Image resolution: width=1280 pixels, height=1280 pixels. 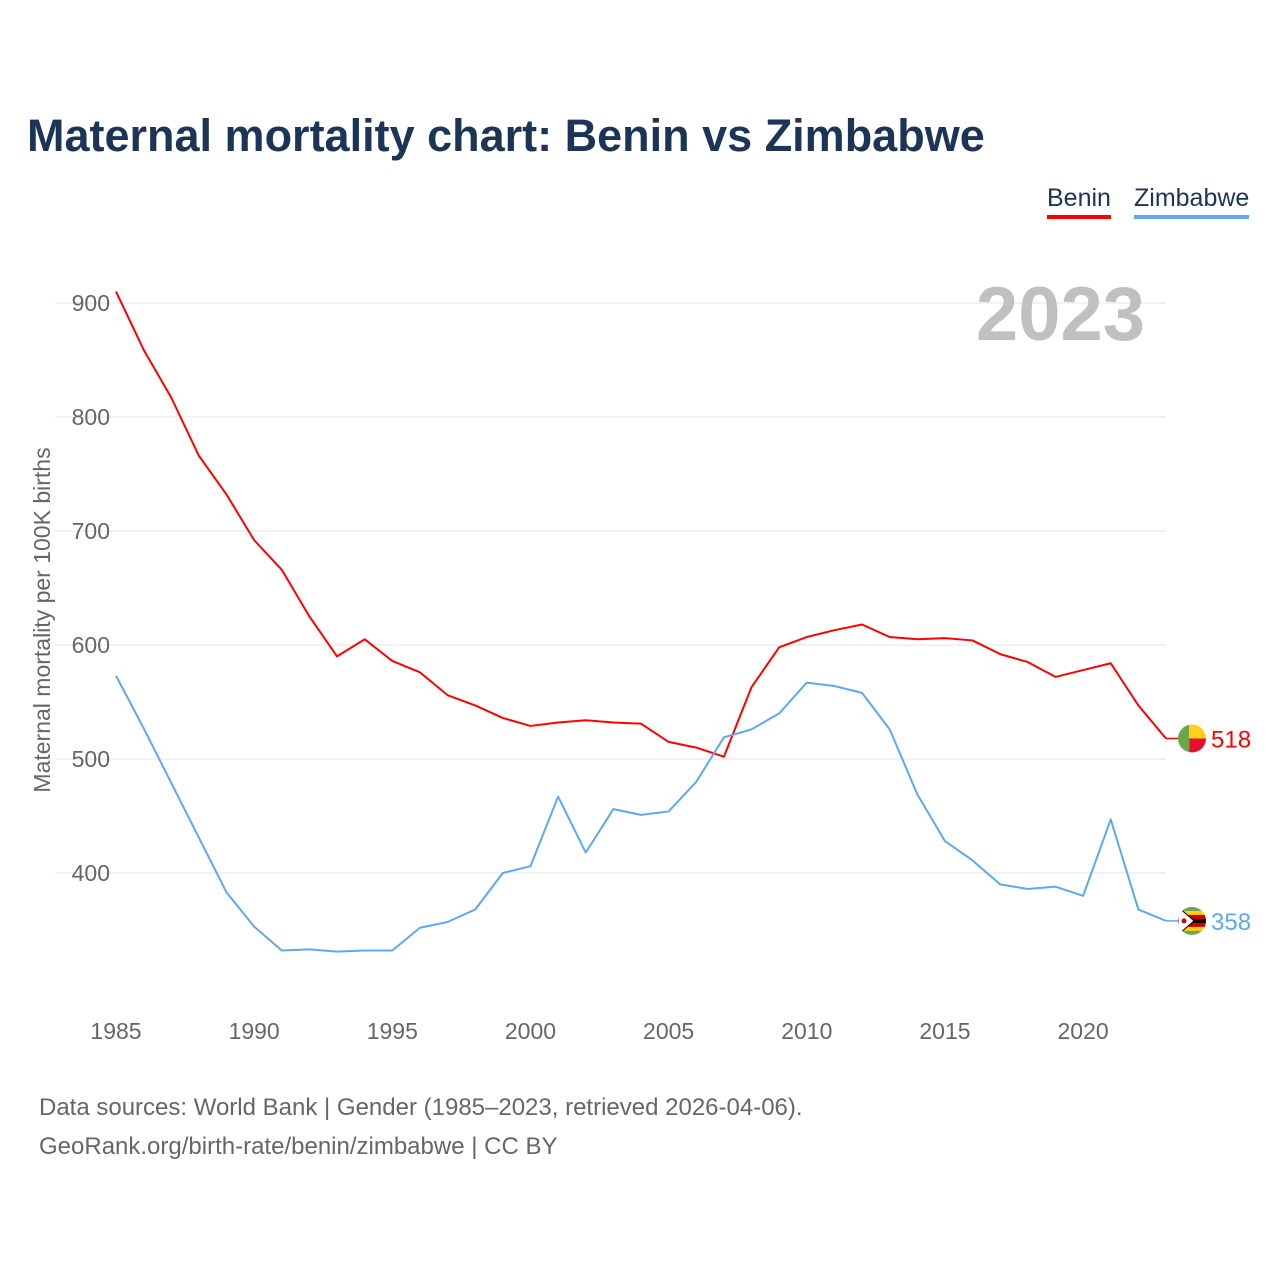 I want to click on y-tick-label: 800, so click(x=91, y=417).